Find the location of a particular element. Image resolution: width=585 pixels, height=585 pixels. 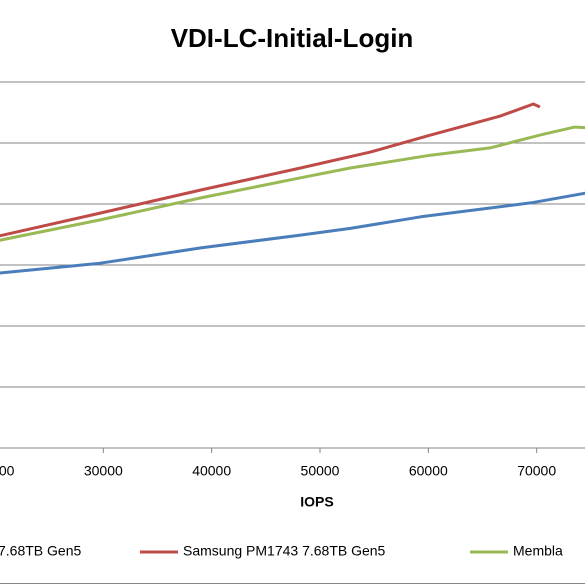

legend-label: Samsung PM1743 7.68TB Gen5 is located at coordinates (284, 551).